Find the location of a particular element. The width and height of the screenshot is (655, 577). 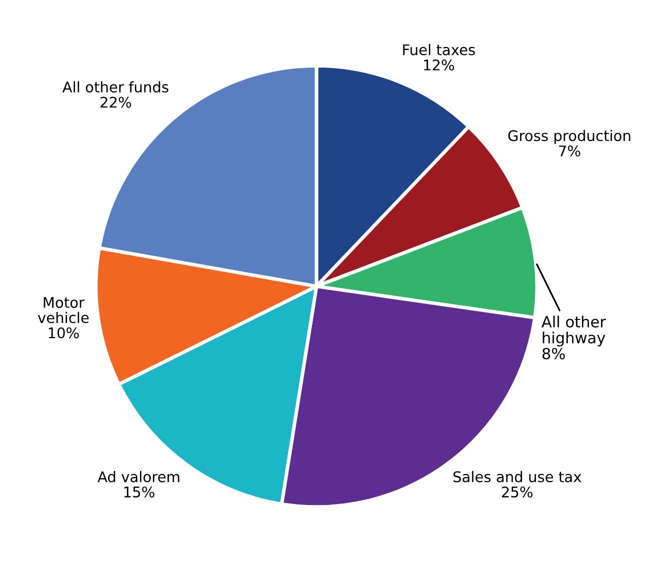

slice-label: Sales and use tax is located at coordinates (517, 476).